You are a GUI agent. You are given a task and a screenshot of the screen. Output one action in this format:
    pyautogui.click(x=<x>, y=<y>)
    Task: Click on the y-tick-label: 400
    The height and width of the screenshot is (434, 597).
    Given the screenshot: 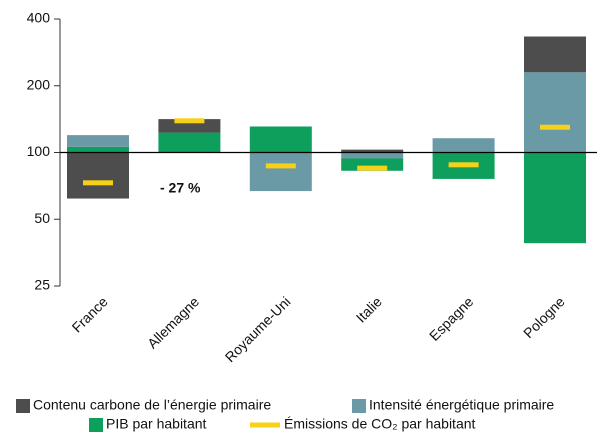 What is the action you would take?
    pyautogui.click(x=39, y=18)
    